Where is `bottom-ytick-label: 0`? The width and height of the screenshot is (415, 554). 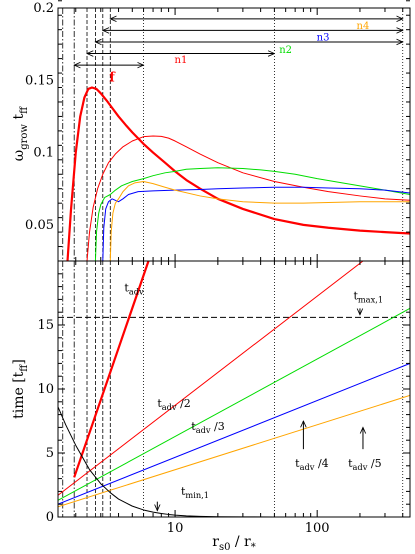
bottom-ytick-label: 0 is located at coordinates (50, 517).